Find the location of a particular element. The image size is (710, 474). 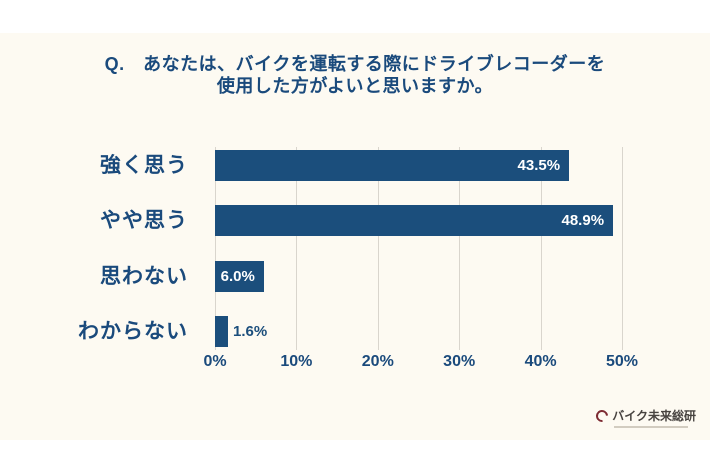

category-label-強く思う: 強く思う is located at coordinates (144, 165).